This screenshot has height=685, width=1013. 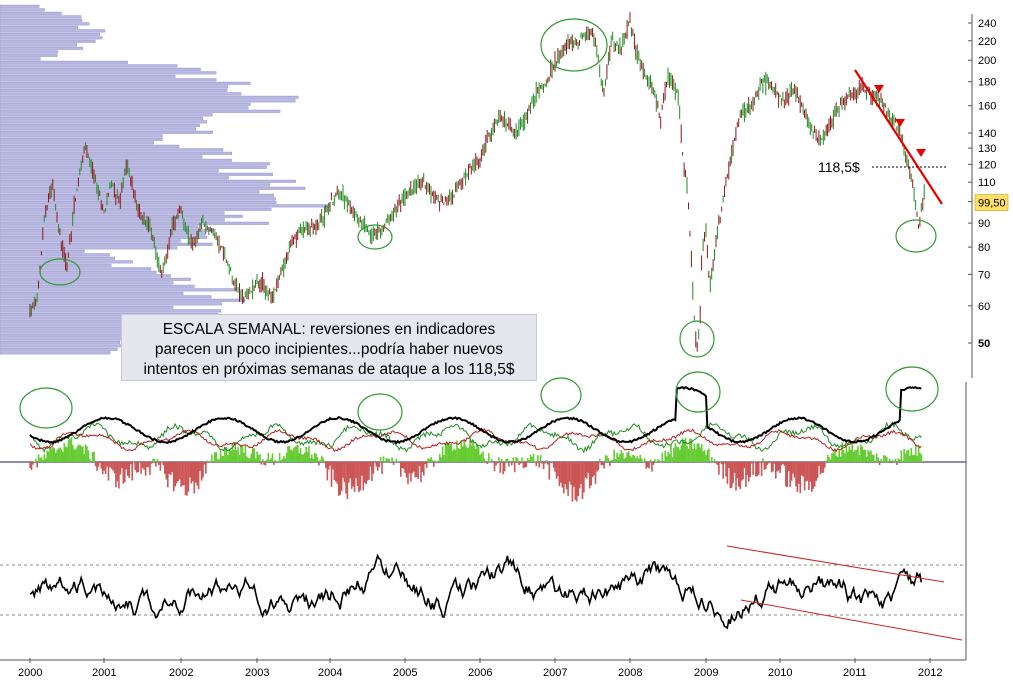 What do you see at coordinates (984, 224) in the screenshot?
I see `price-tick-label: 90` at bounding box center [984, 224].